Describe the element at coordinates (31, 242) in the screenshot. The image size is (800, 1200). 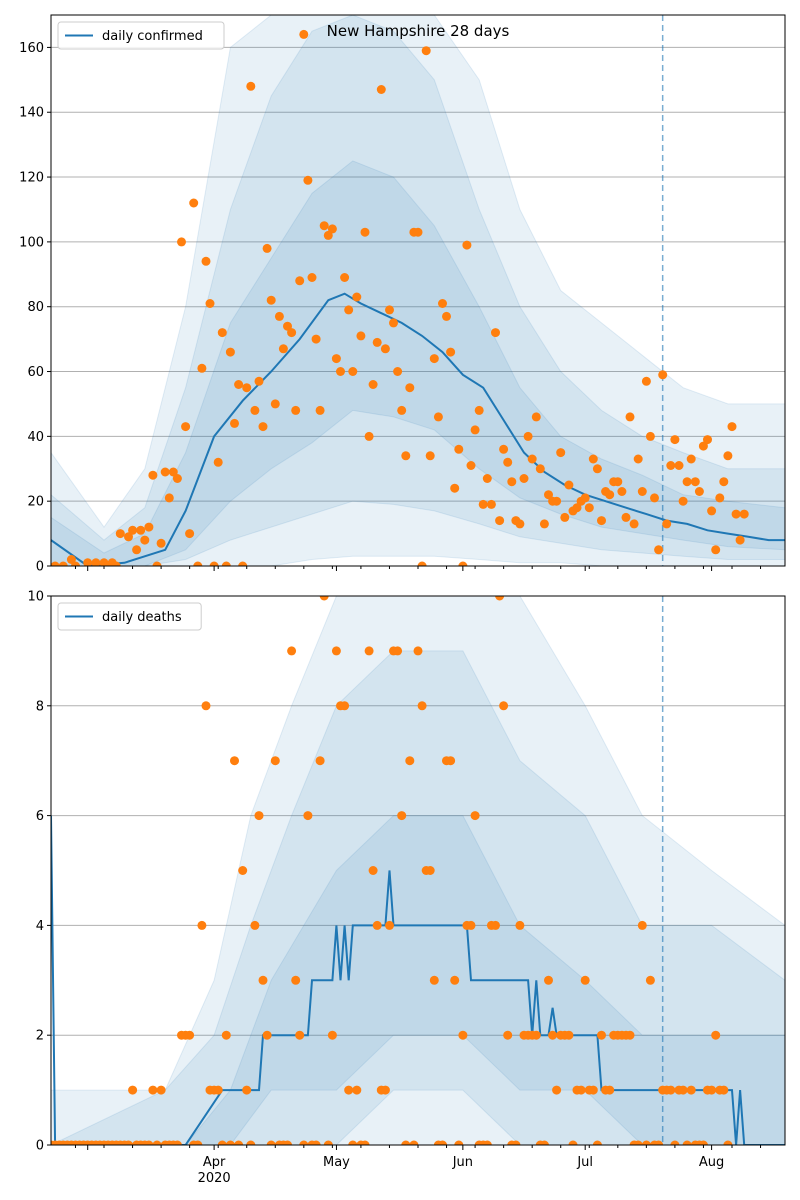
I see `y-tick-label: 100` at that location.